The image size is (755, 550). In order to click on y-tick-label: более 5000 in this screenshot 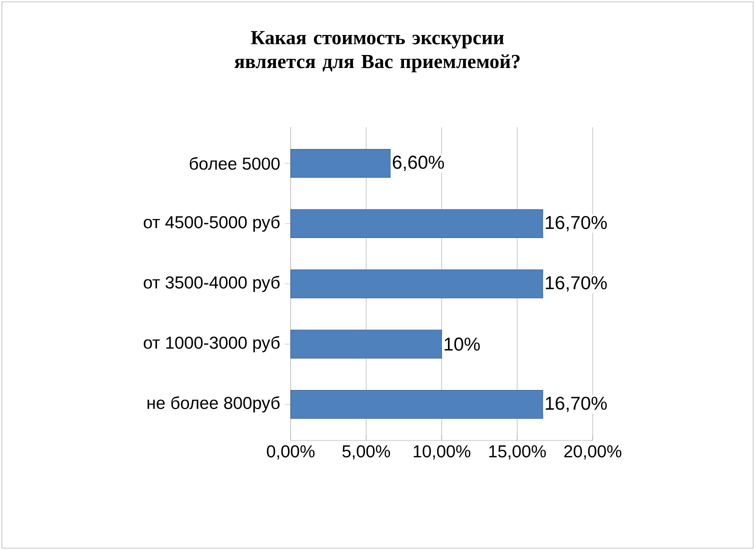, I will do `click(235, 163)`.